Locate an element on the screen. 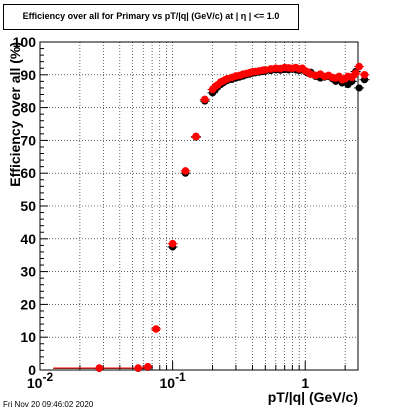 The width and height of the screenshot is (400, 412). x-tick-label: 1 is located at coordinates (305, 383).